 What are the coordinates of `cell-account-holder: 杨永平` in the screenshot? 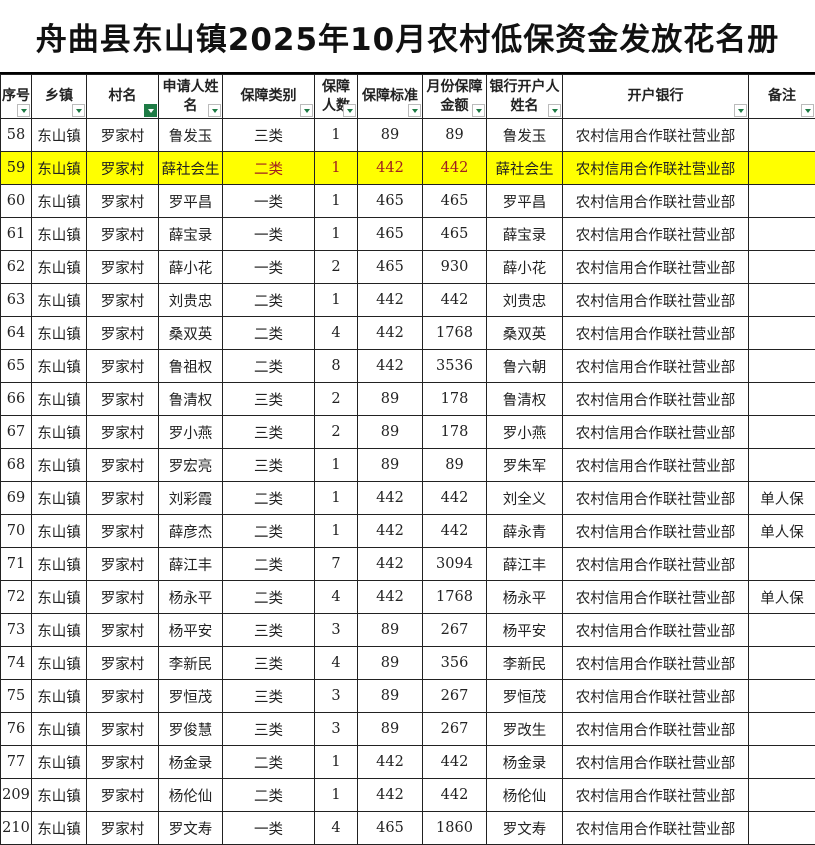 It's located at (525, 597).